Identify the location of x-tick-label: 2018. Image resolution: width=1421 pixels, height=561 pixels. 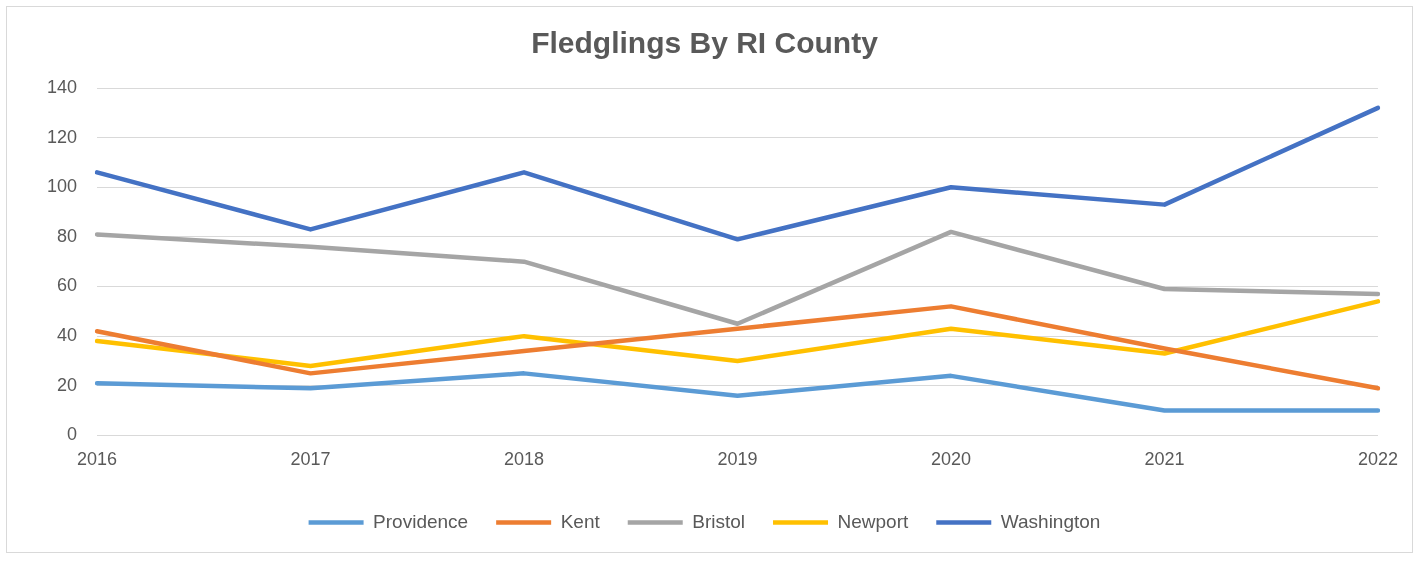
(524, 459).